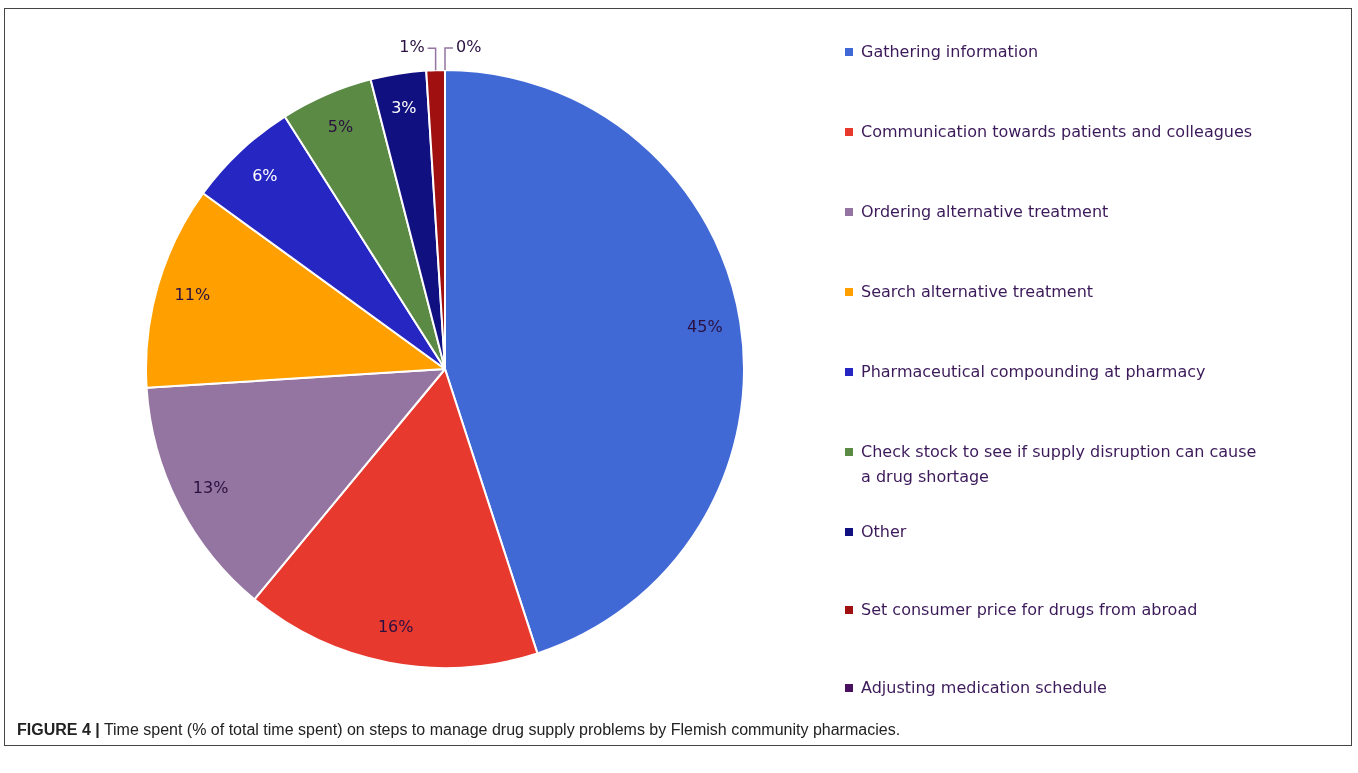 The width and height of the screenshot is (1358, 773). I want to click on legend-label: Gathering information, so click(950, 52).